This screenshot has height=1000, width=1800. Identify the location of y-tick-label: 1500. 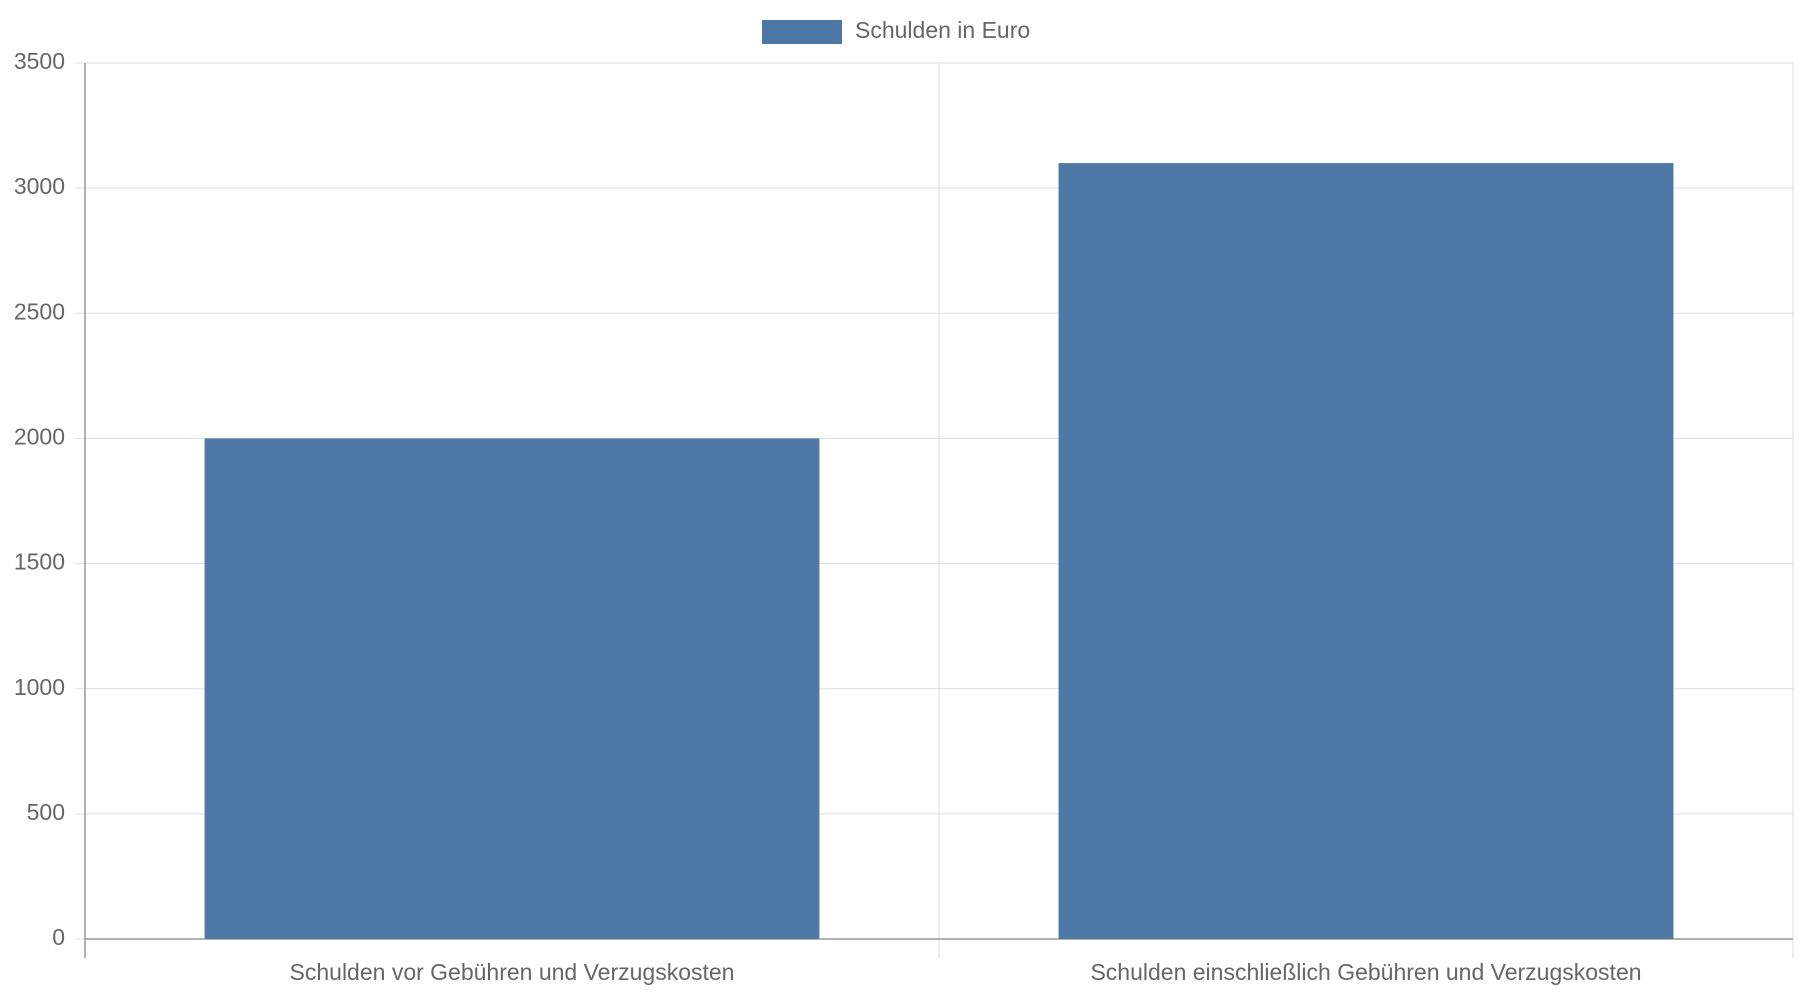
(39, 562).